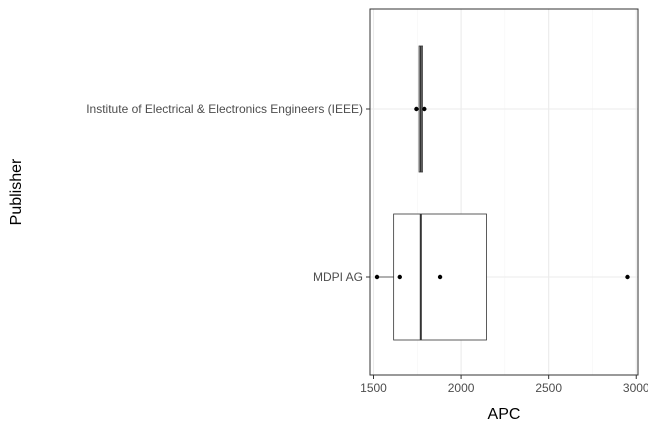  I want to click on x-tick-label: 1500, so click(373, 388).